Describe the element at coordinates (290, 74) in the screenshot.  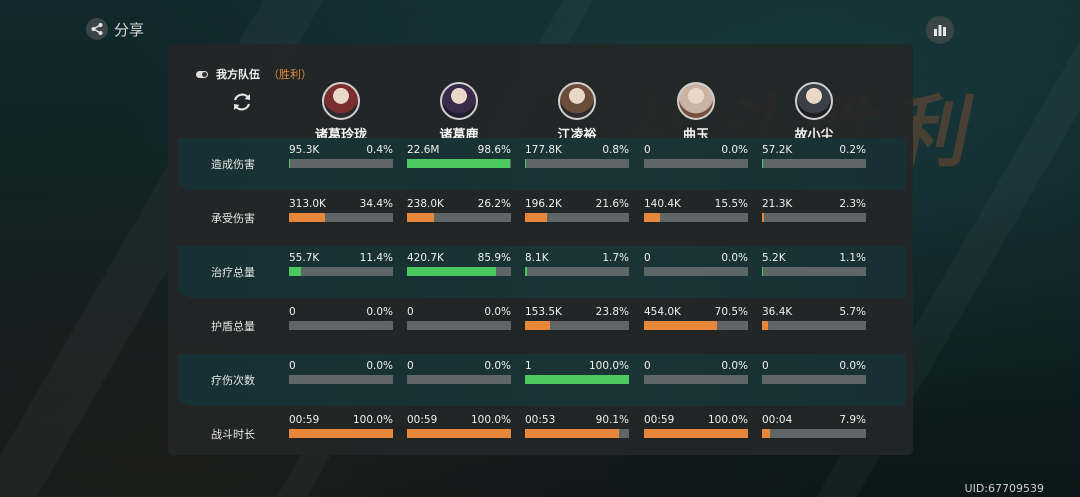
I see `team-result: （胜利）` at that location.